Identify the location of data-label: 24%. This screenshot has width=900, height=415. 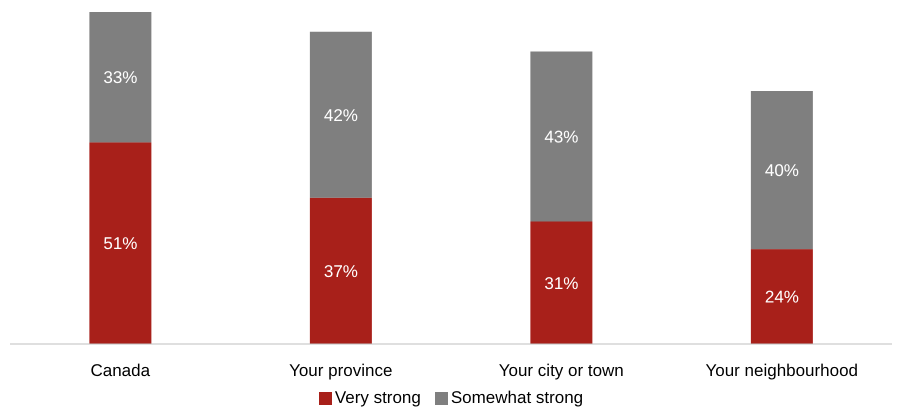
(781, 297).